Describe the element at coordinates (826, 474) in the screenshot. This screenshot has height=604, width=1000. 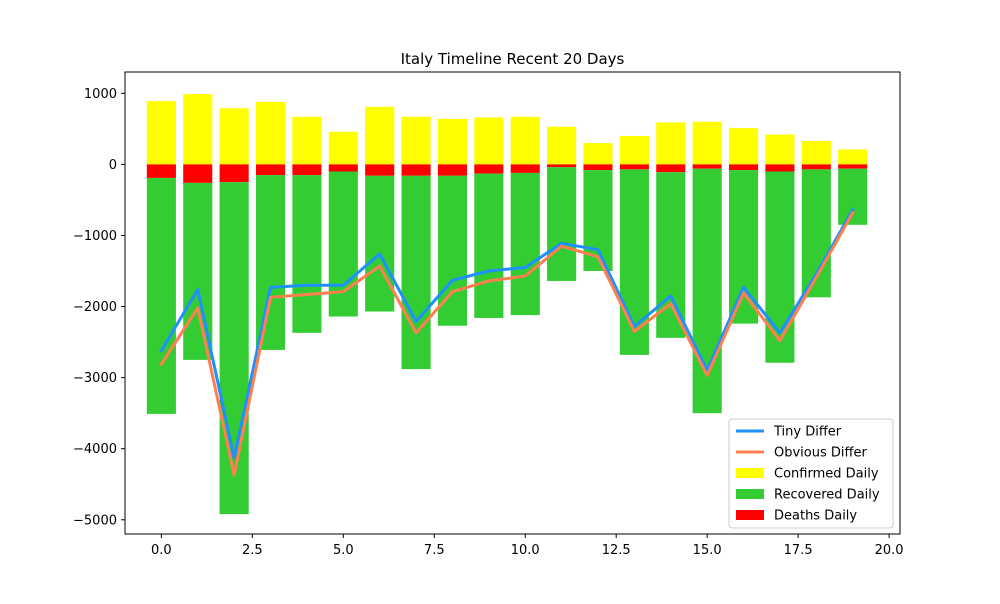
I see `legend-label: Confirmed Daily` at that location.